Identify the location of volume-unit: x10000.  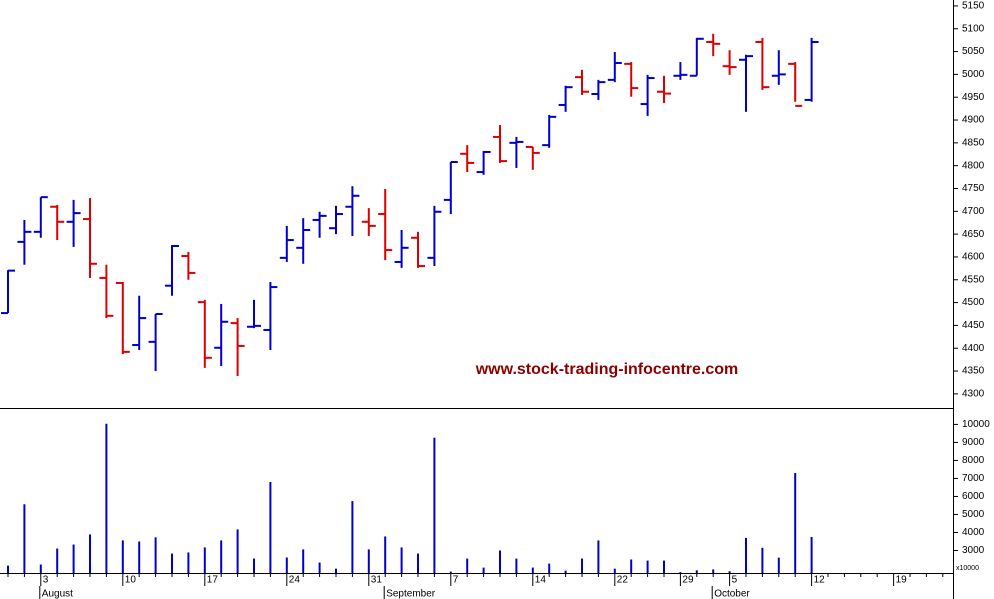
(967, 568).